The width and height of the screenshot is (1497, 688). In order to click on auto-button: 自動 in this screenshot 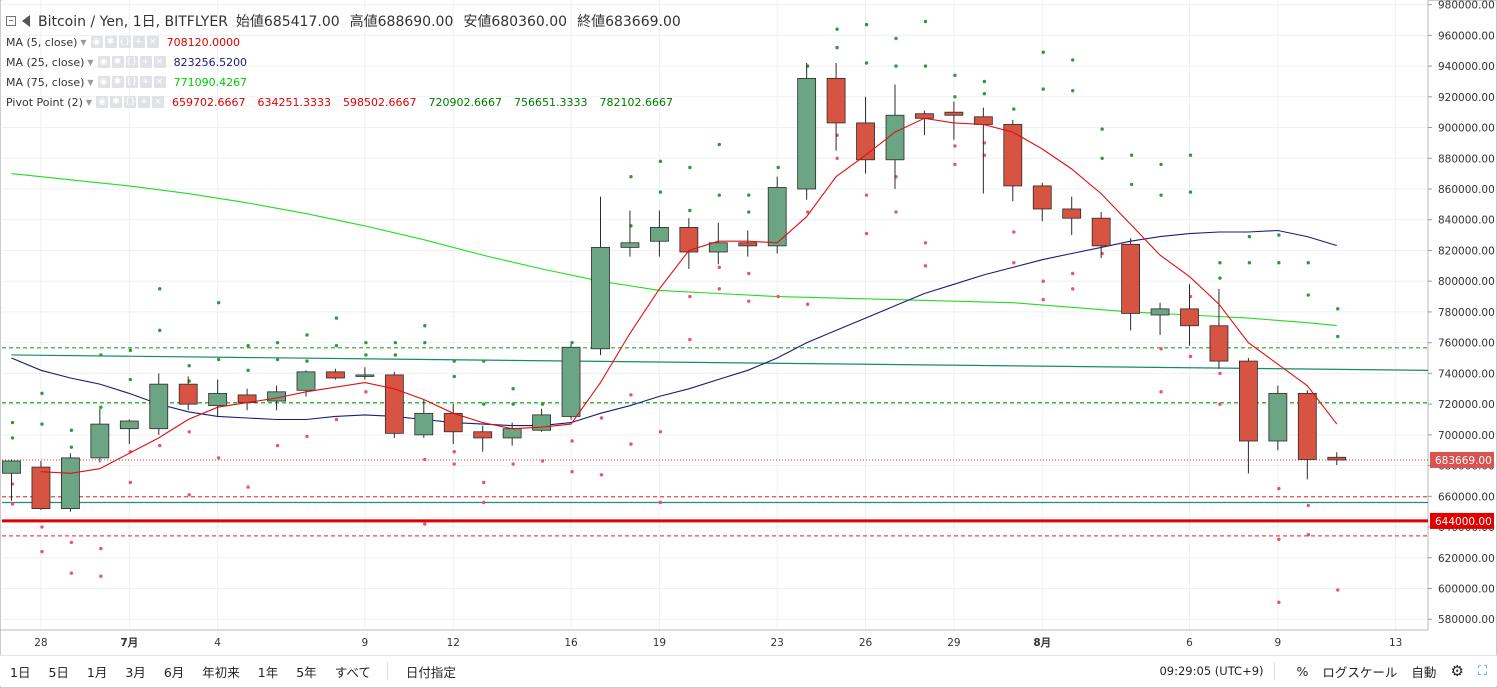, I will do `click(1424, 672)`.